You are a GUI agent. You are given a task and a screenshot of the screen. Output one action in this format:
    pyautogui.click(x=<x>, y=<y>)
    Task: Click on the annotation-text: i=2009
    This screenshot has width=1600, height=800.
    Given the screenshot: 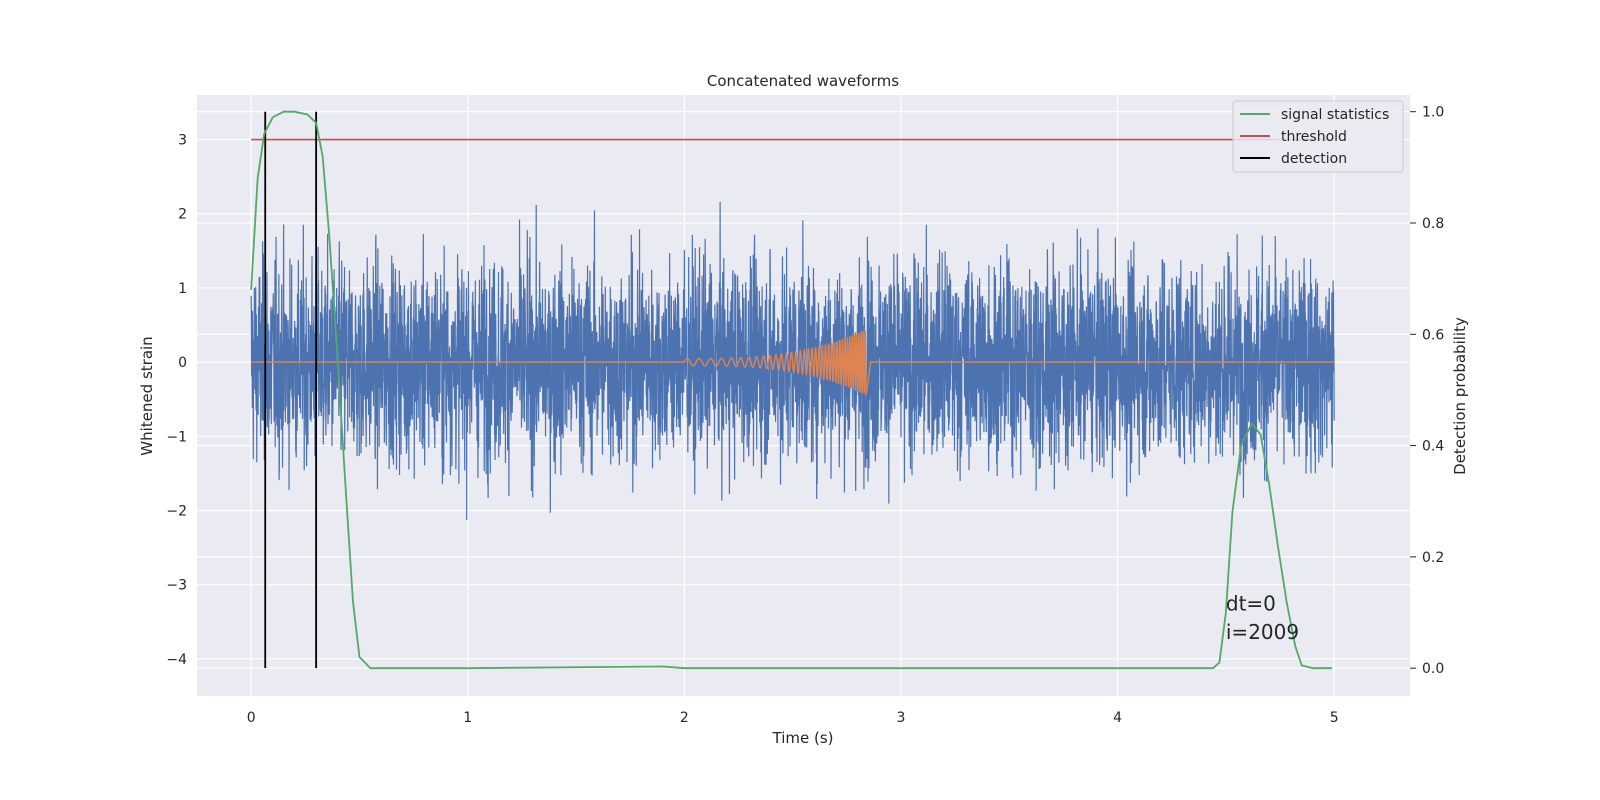 What is the action you would take?
    pyautogui.click(x=1262, y=632)
    